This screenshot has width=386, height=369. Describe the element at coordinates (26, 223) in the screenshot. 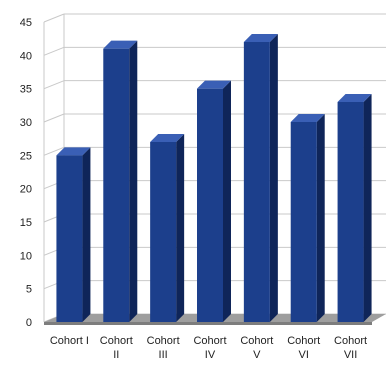

I see `y-tick-label: 15` at that location.